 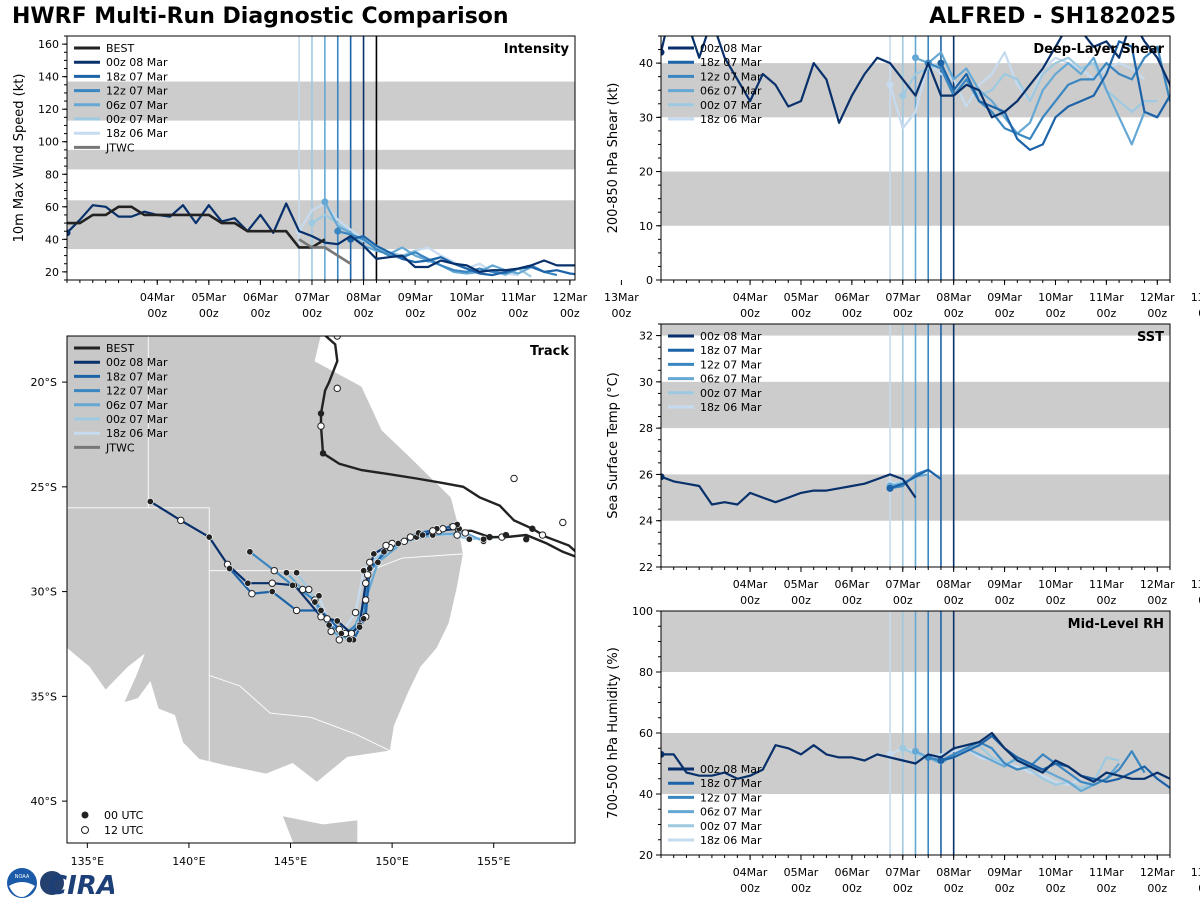 What do you see at coordinates (549, 351) in the screenshot?
I see `panel-title: Track` at bounding box center [549, 351].